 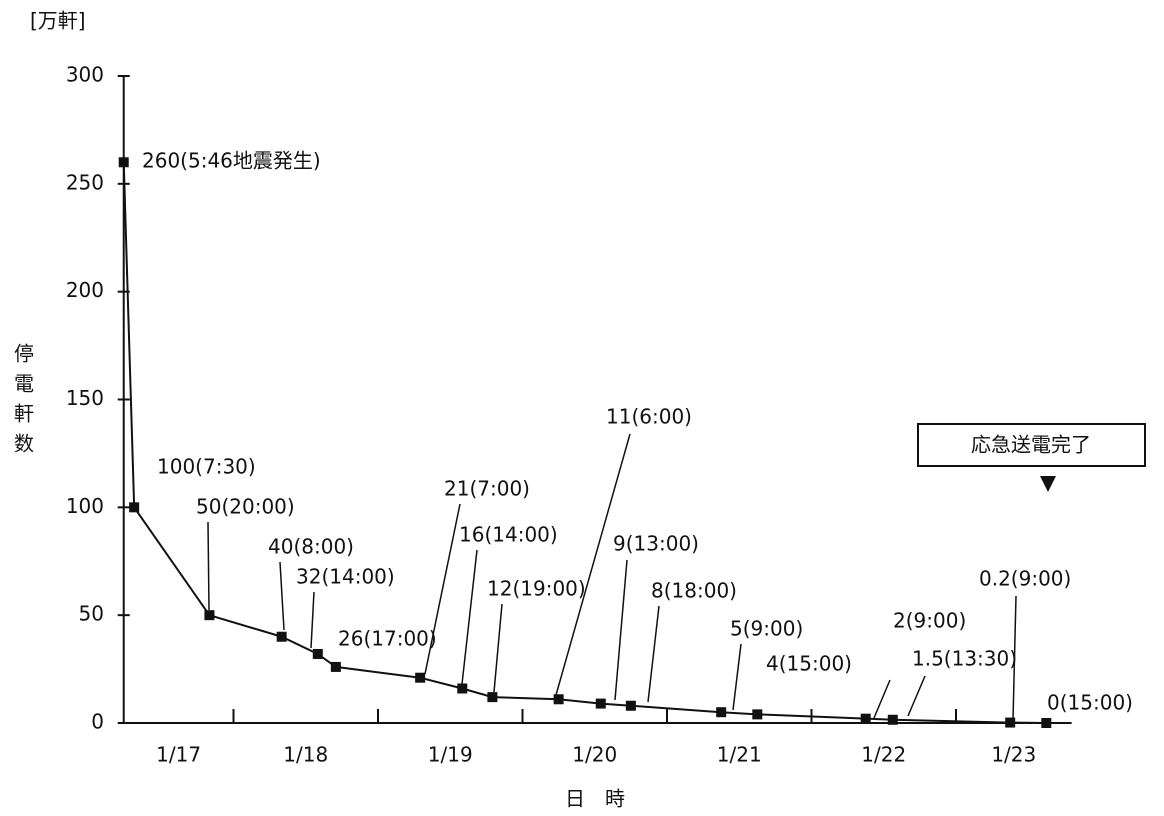 I want to click on x-axis-label: 日 時, so click(x=595, y=799).